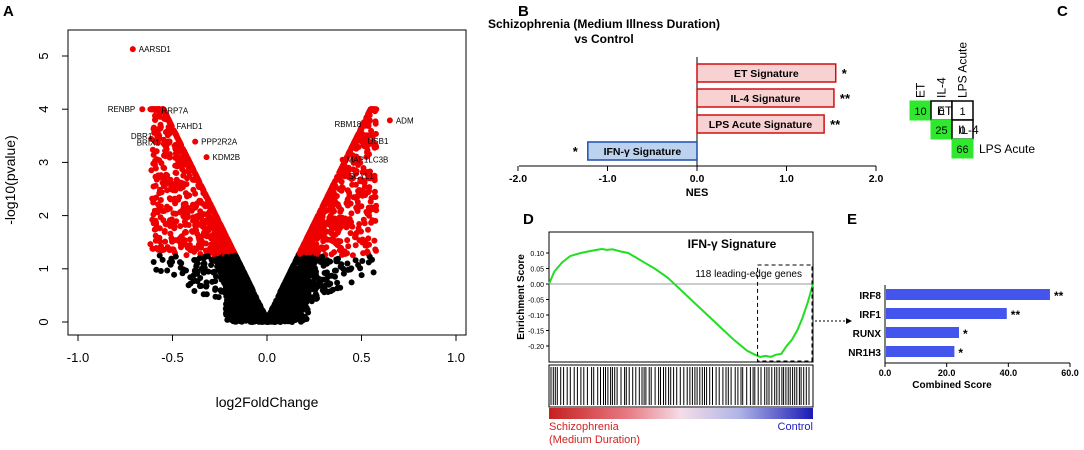 Image resolution: width=1084 pixels, height=450 pixels. I want to click on tf-bar-label: RUNX, so click(867, 334).